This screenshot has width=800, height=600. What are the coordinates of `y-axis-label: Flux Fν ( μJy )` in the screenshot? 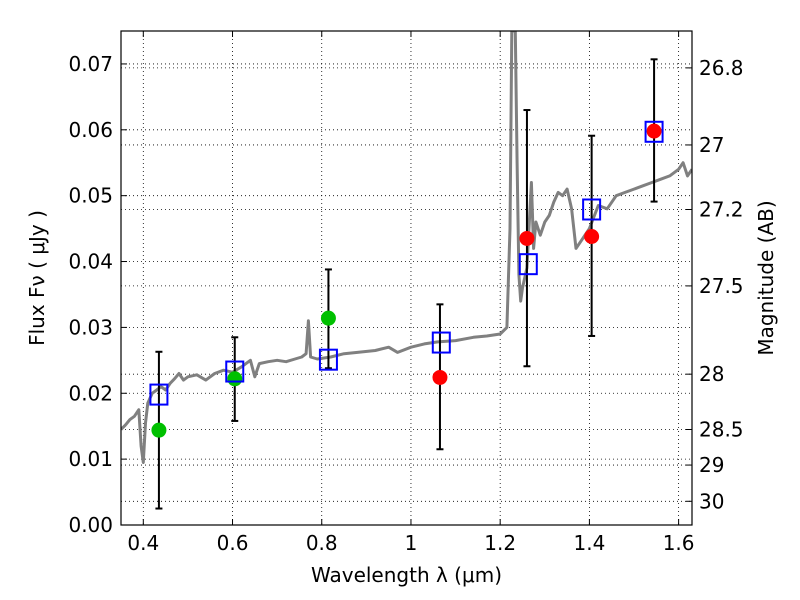 It's located at (37, 278).